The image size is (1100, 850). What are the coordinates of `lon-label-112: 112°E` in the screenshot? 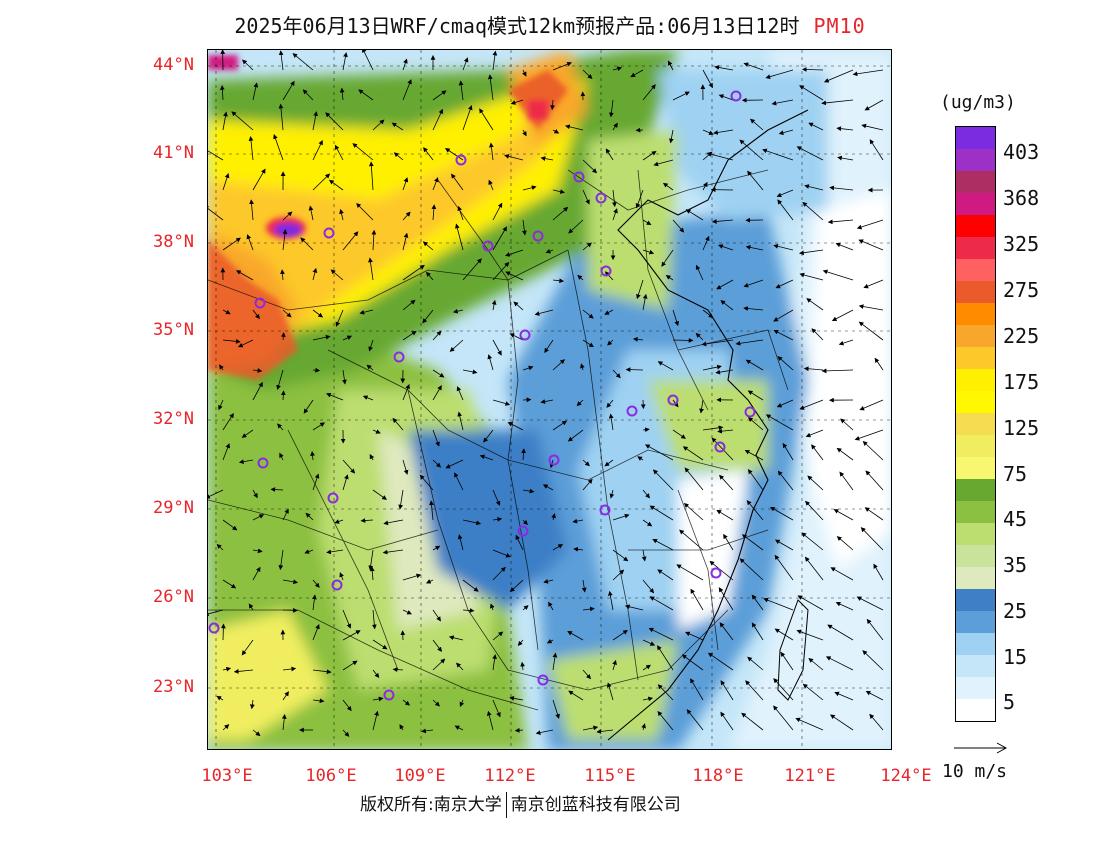 It's located at (510, 776).